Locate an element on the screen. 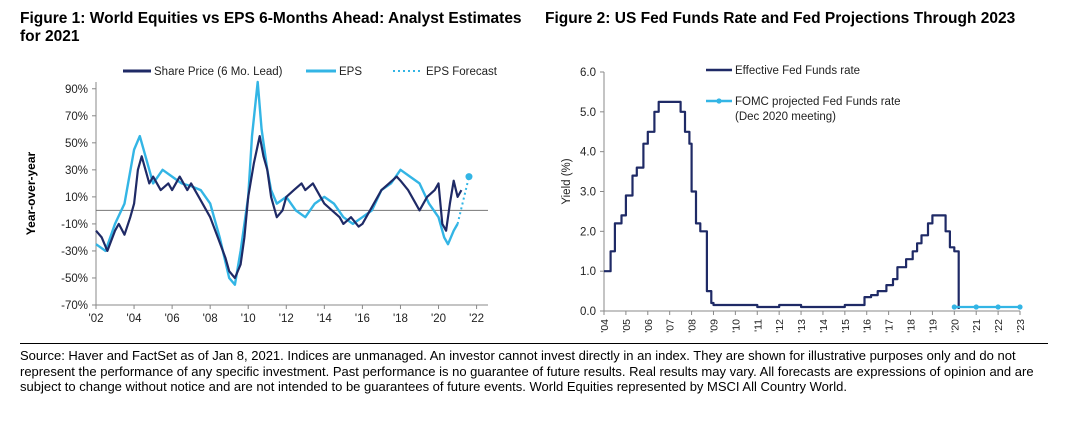  x-tick-label: '17 is located at coordinates (890, 326).